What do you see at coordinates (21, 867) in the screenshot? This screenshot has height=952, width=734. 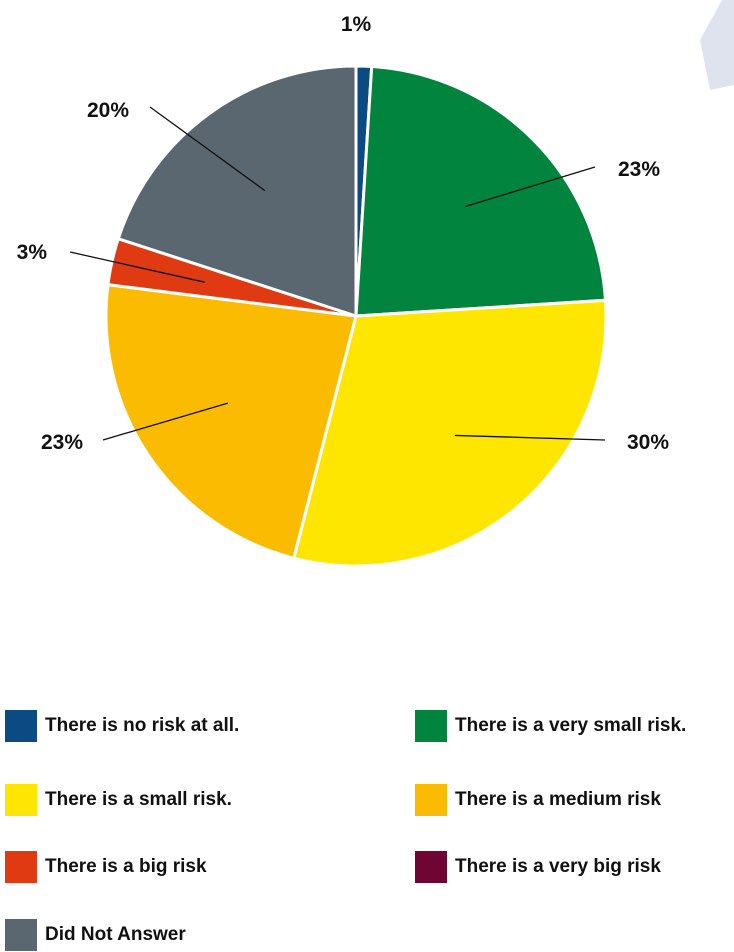 I see `legend-swatch-big-risk` at bounding box center [21, 867].